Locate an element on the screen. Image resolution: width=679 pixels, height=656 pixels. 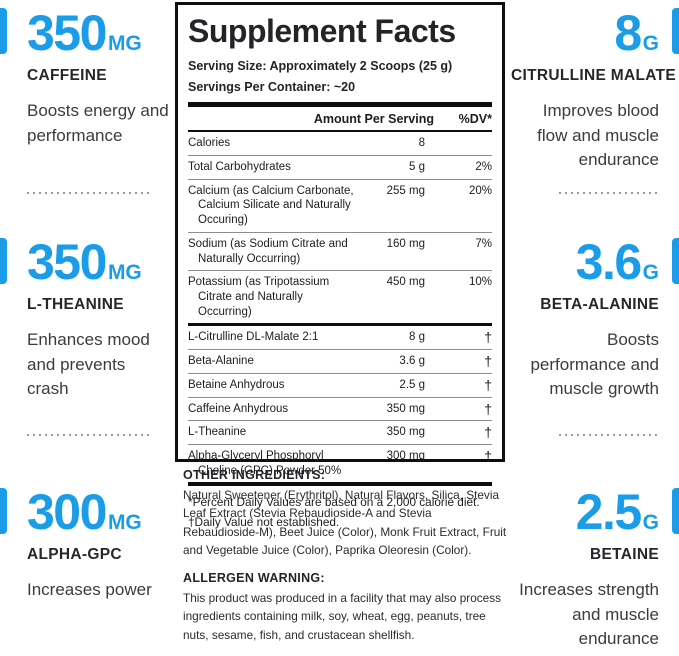
row-daily-value: 20% is located at coordinates (480, 190).